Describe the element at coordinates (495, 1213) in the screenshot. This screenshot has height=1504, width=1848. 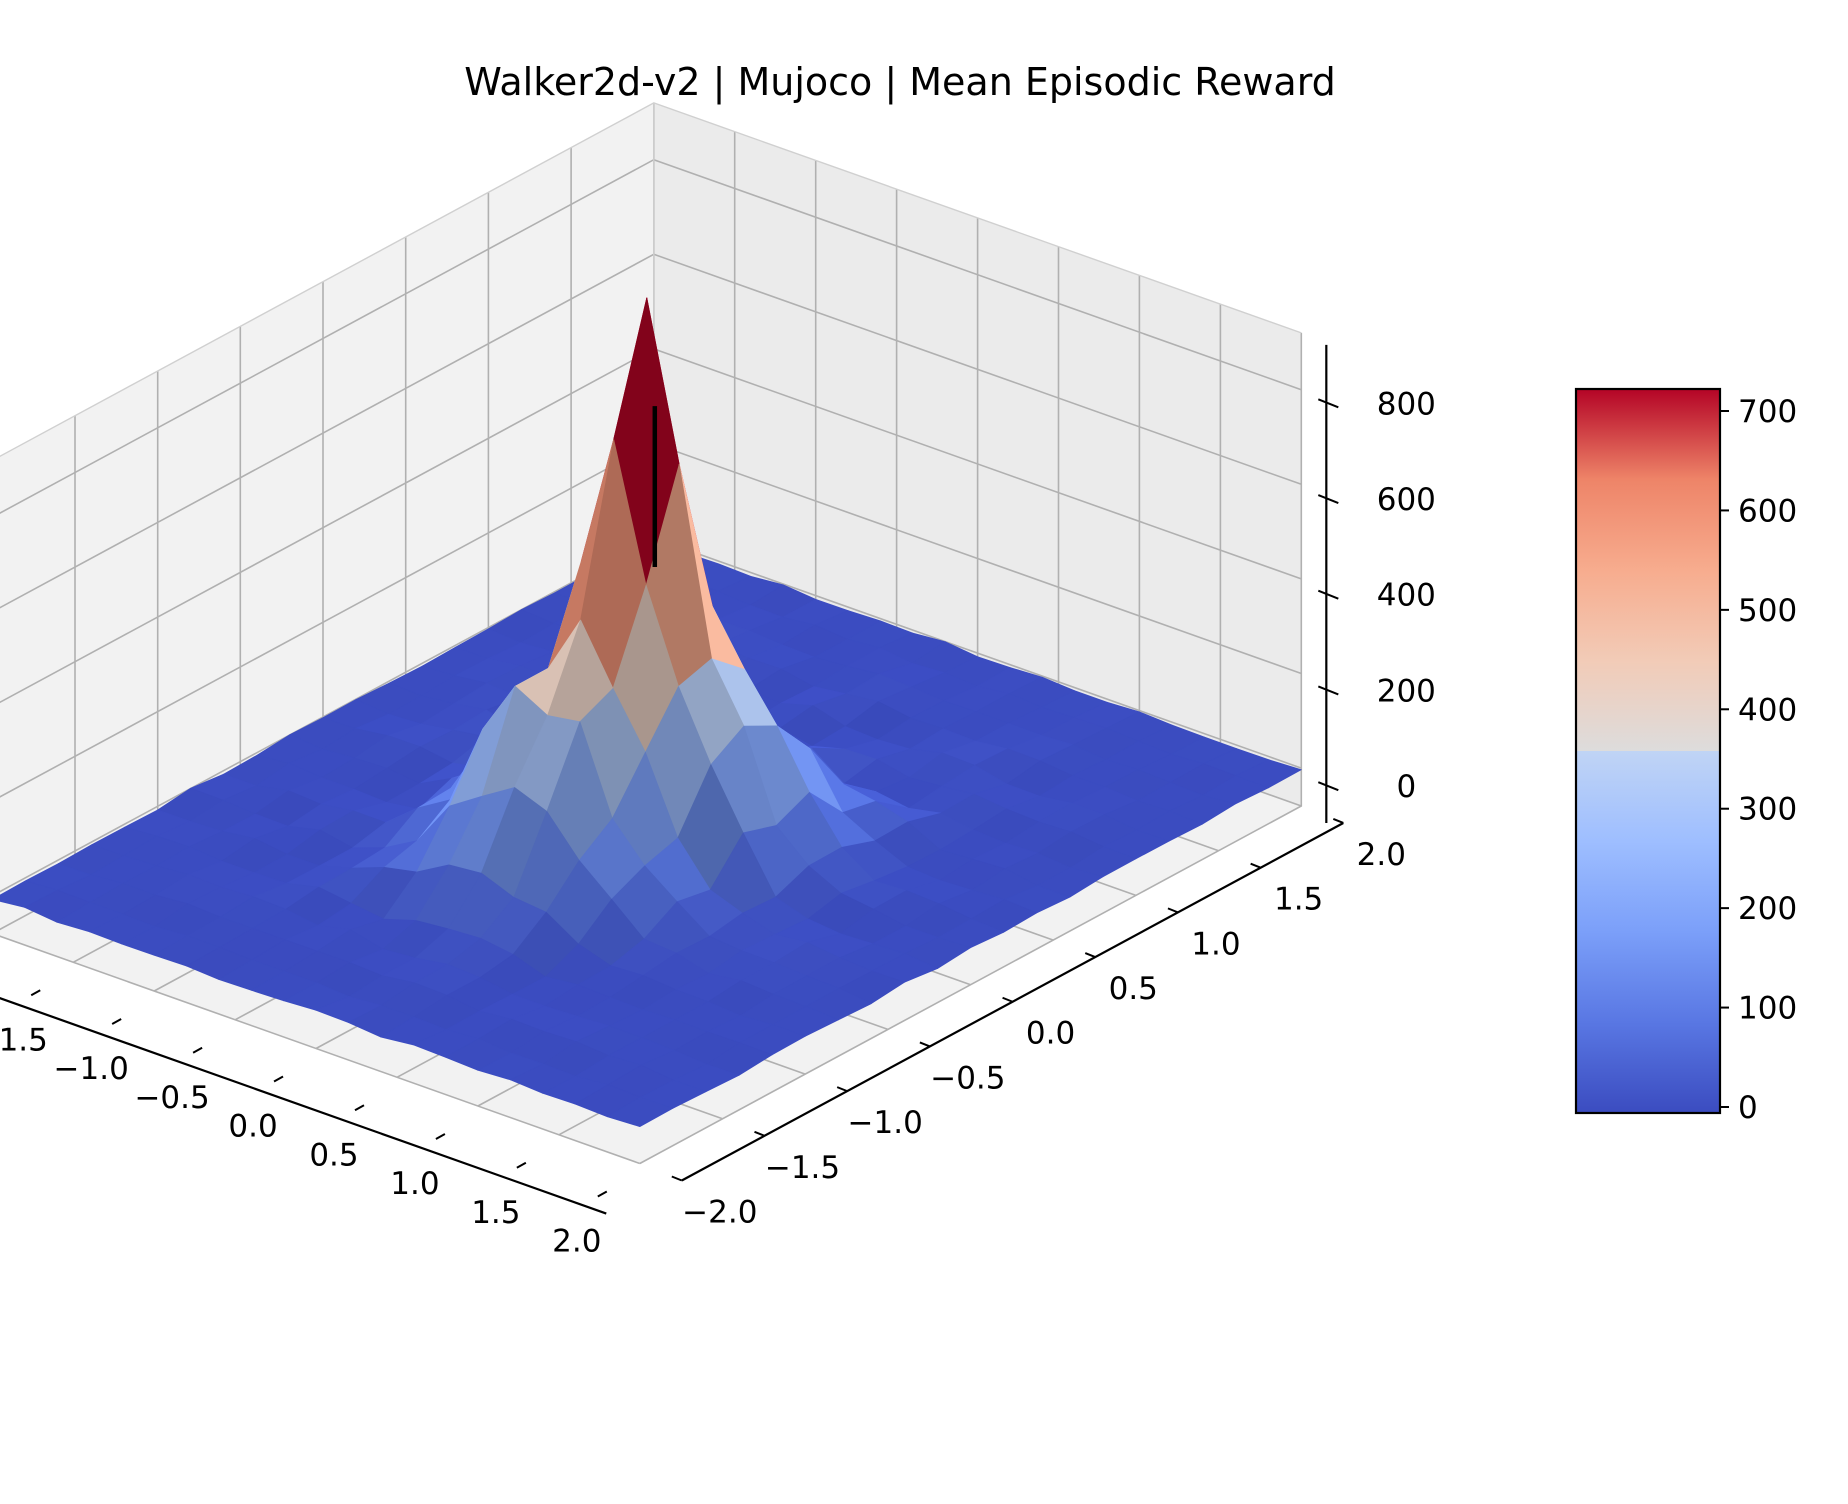
I see `x-tick-label: 1.5` at that location.